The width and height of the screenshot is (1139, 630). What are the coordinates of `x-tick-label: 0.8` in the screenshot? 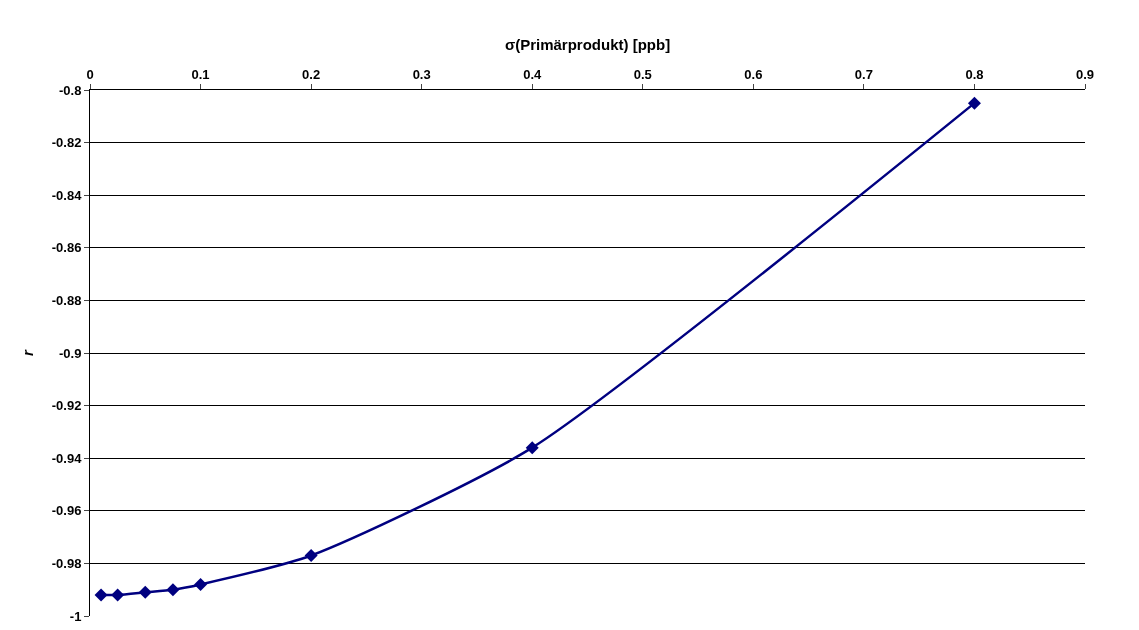 It's located at (974, 74).